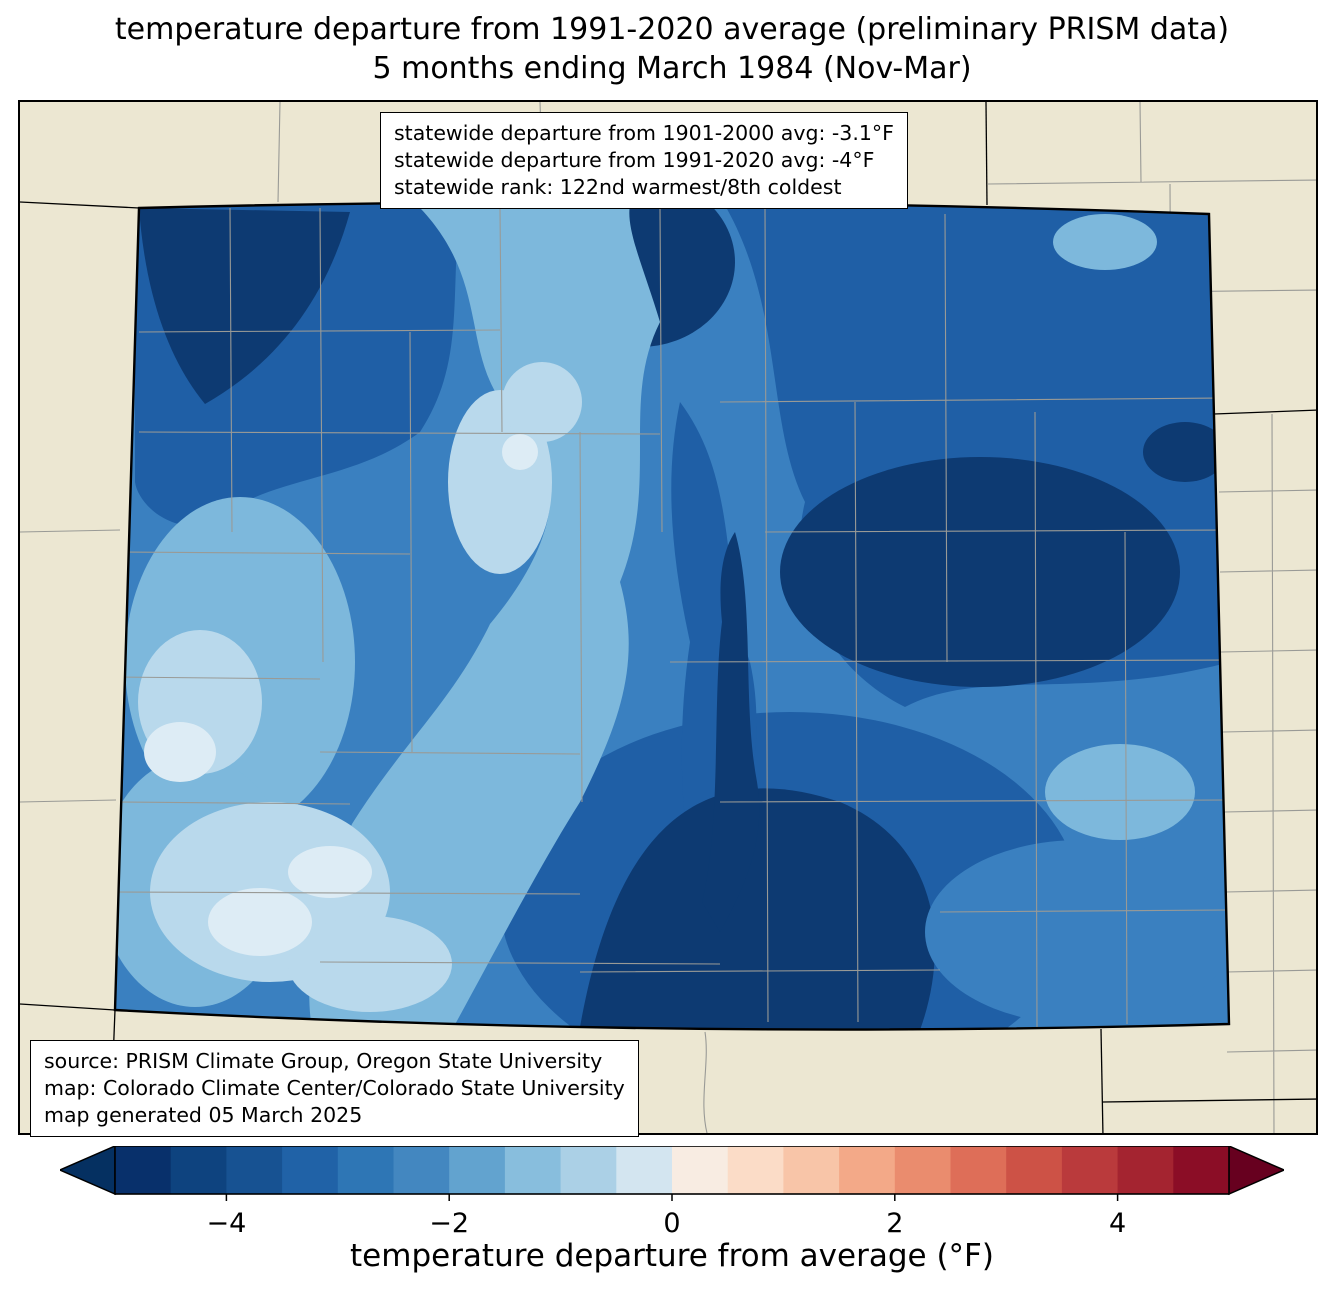 The image size is (1344, 1299). Describe the element at coordinates (1120, 792) in the screenshot. I see `contour-east-light-spot` at that location.